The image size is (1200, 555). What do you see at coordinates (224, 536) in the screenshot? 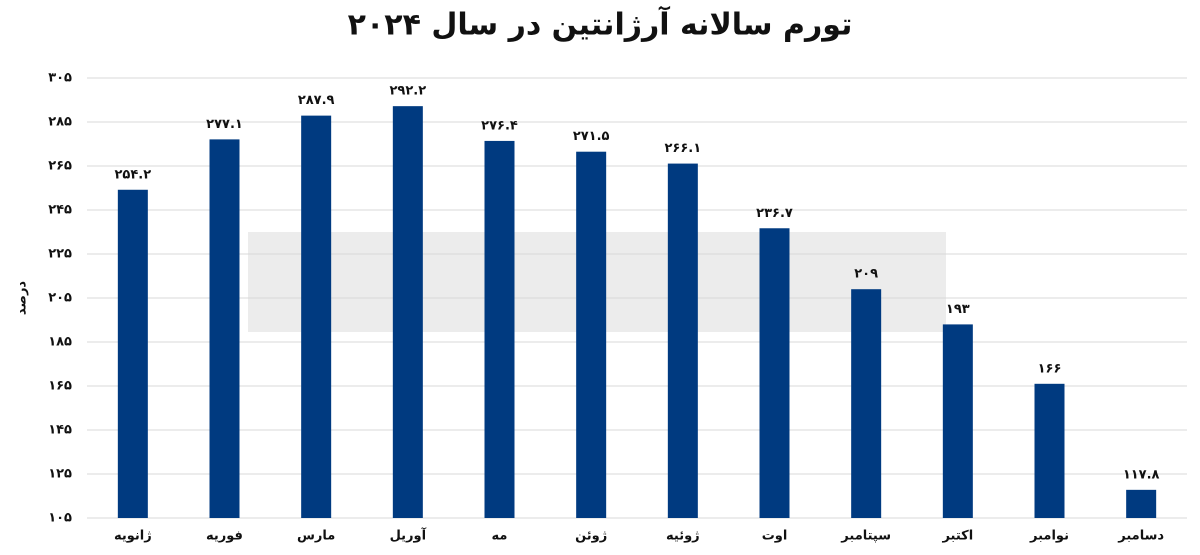
I see `x-tick-label: فوریه` at bounding box center [224, 536].